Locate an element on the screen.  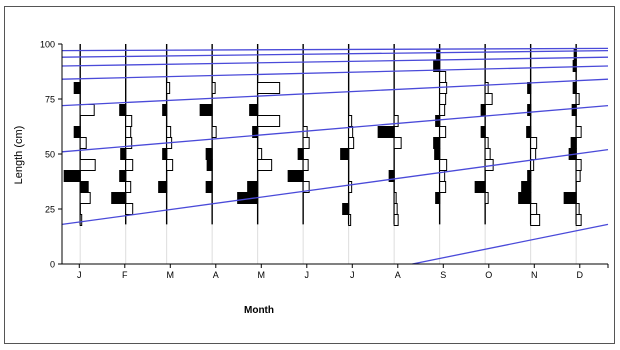
y-axis-ticks: 0 25 50 75 100 is located at coordinates (51, 155).